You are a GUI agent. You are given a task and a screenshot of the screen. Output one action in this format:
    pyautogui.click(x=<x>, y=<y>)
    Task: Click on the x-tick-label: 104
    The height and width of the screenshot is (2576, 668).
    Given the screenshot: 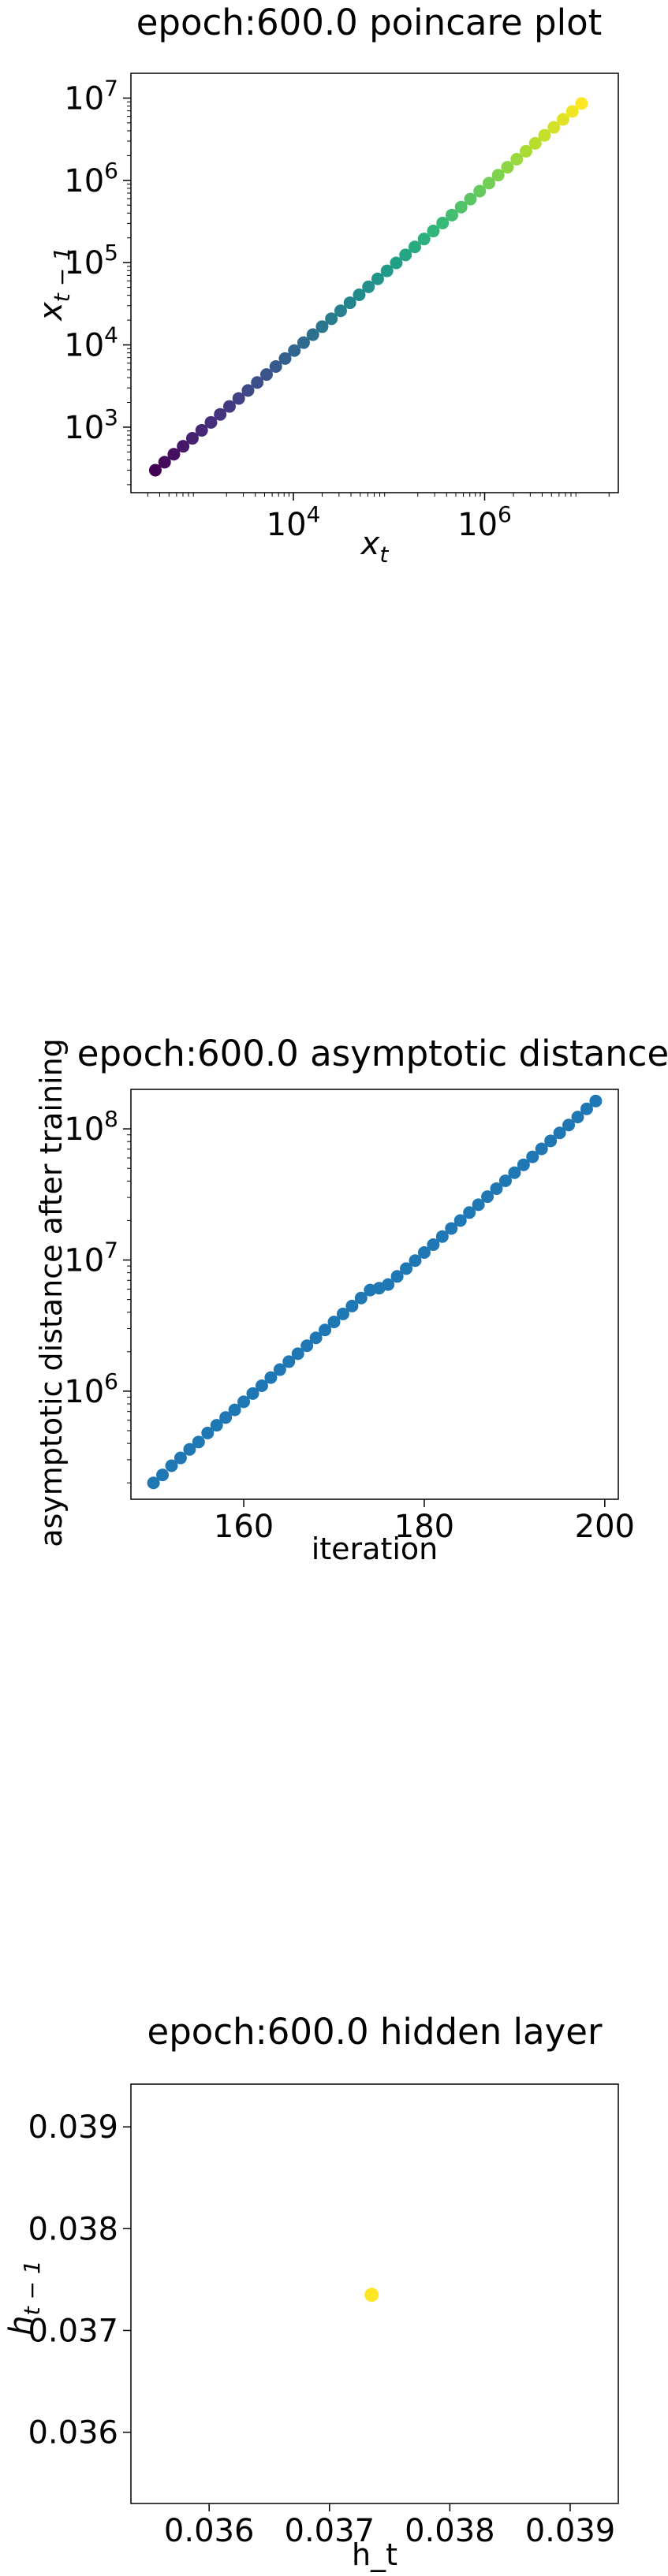 What is the action you would take?
    pyautogui.click(x=294, y=522)
    